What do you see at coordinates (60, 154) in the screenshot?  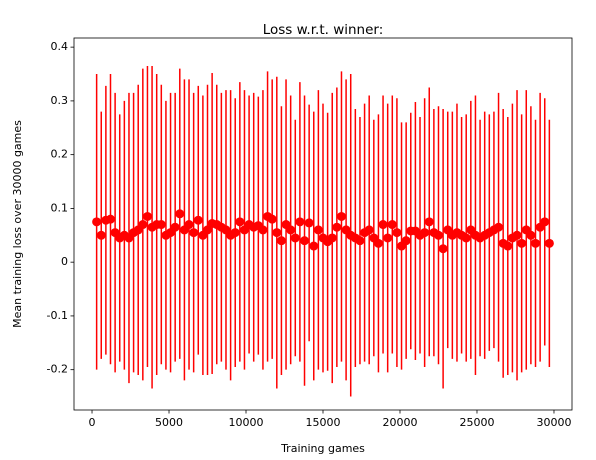 I see `y-tick-label: 0.2` at bounding box center [60, 154].